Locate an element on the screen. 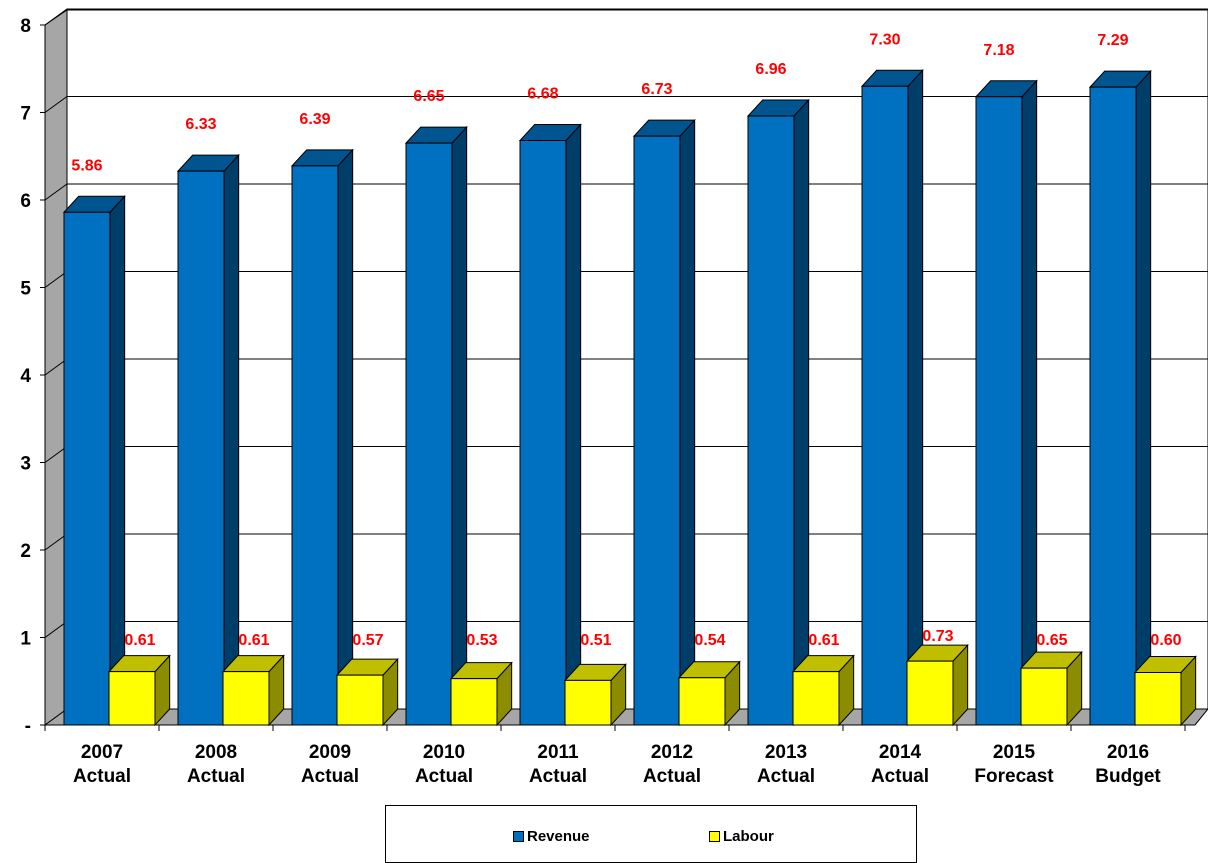 This screenshot has height=863, width=1208. revenue-bar-value-label: 6.73 is located at coordinates (656, 89).